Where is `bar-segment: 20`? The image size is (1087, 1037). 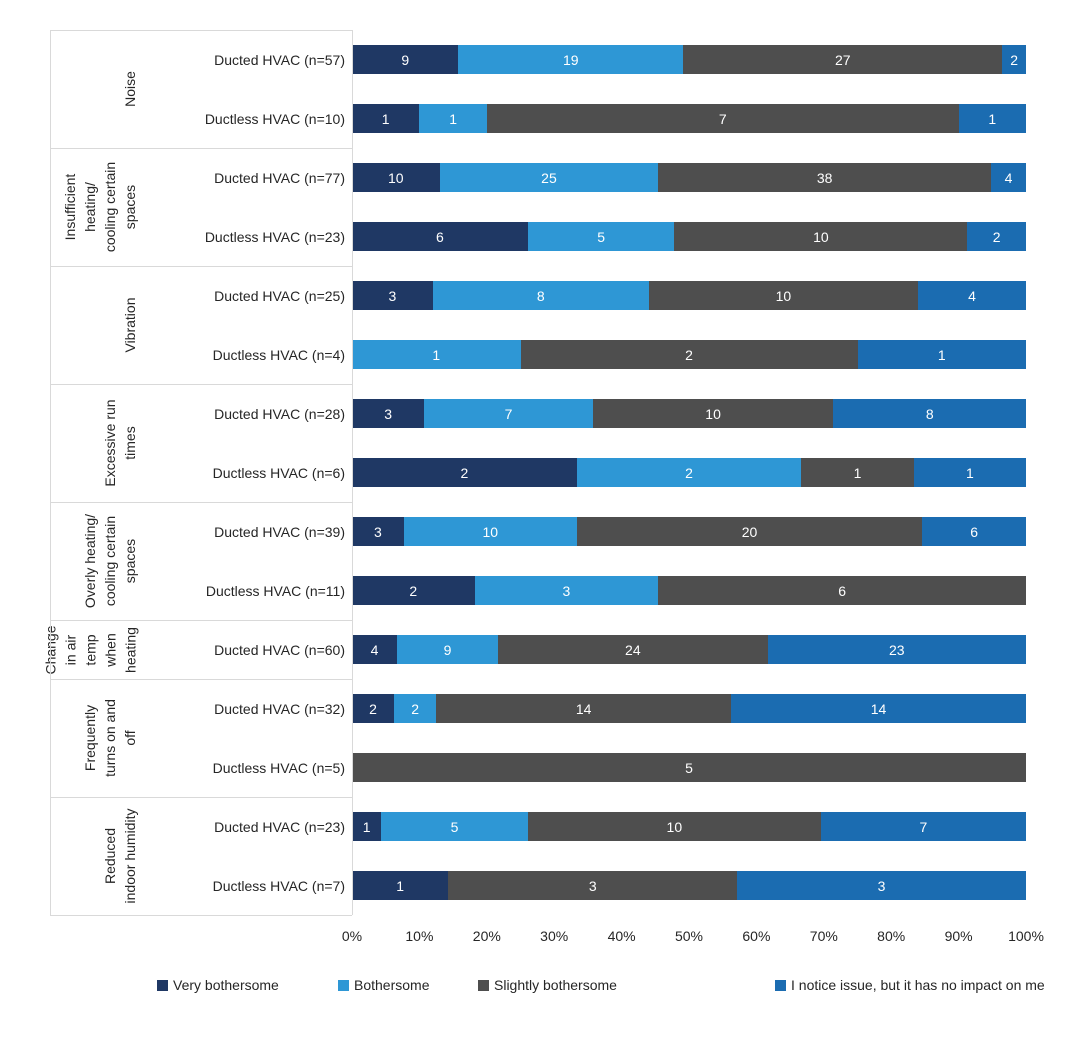
bar-segment: 20 is located at coordinates (749, 531).